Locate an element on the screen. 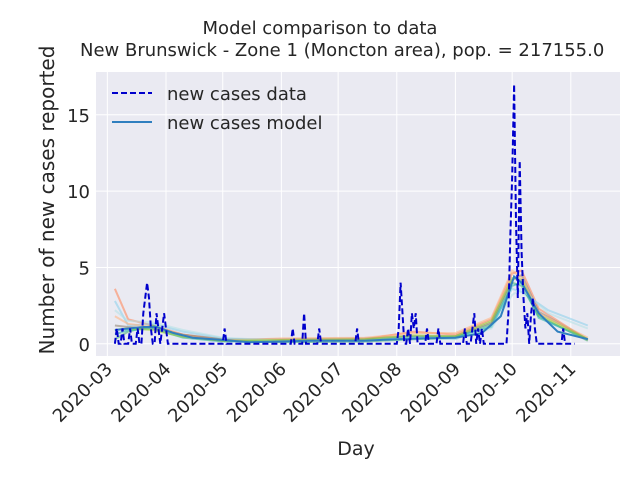 This screenshot has width=640, height=480. x-tick-label: 2020-11 is located at coordinates (546, 393).